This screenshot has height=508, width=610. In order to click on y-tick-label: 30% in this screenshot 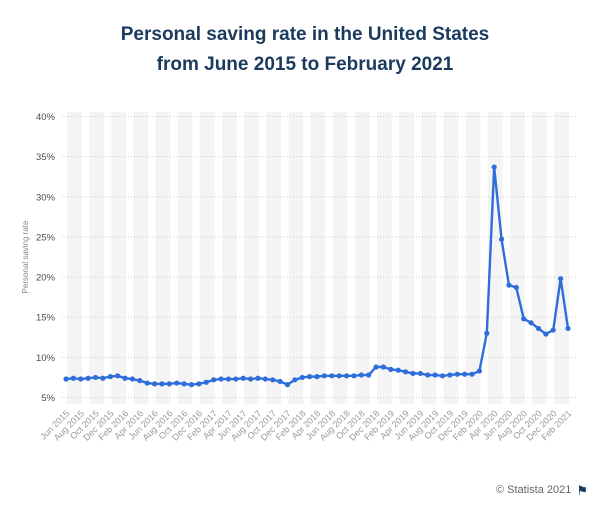, I will do `click(46, 197)`.